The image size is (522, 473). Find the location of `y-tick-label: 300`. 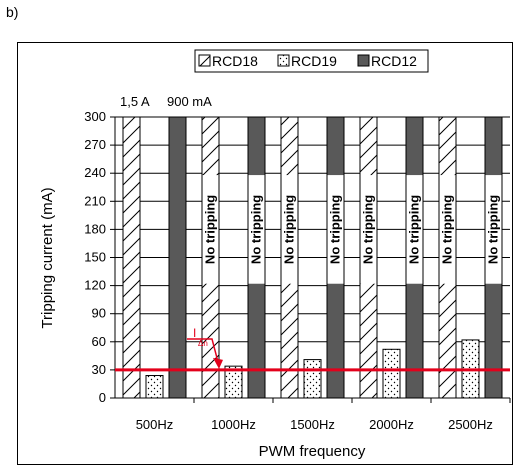

y-tick-label: 300 is located at coordinates (95, 116).